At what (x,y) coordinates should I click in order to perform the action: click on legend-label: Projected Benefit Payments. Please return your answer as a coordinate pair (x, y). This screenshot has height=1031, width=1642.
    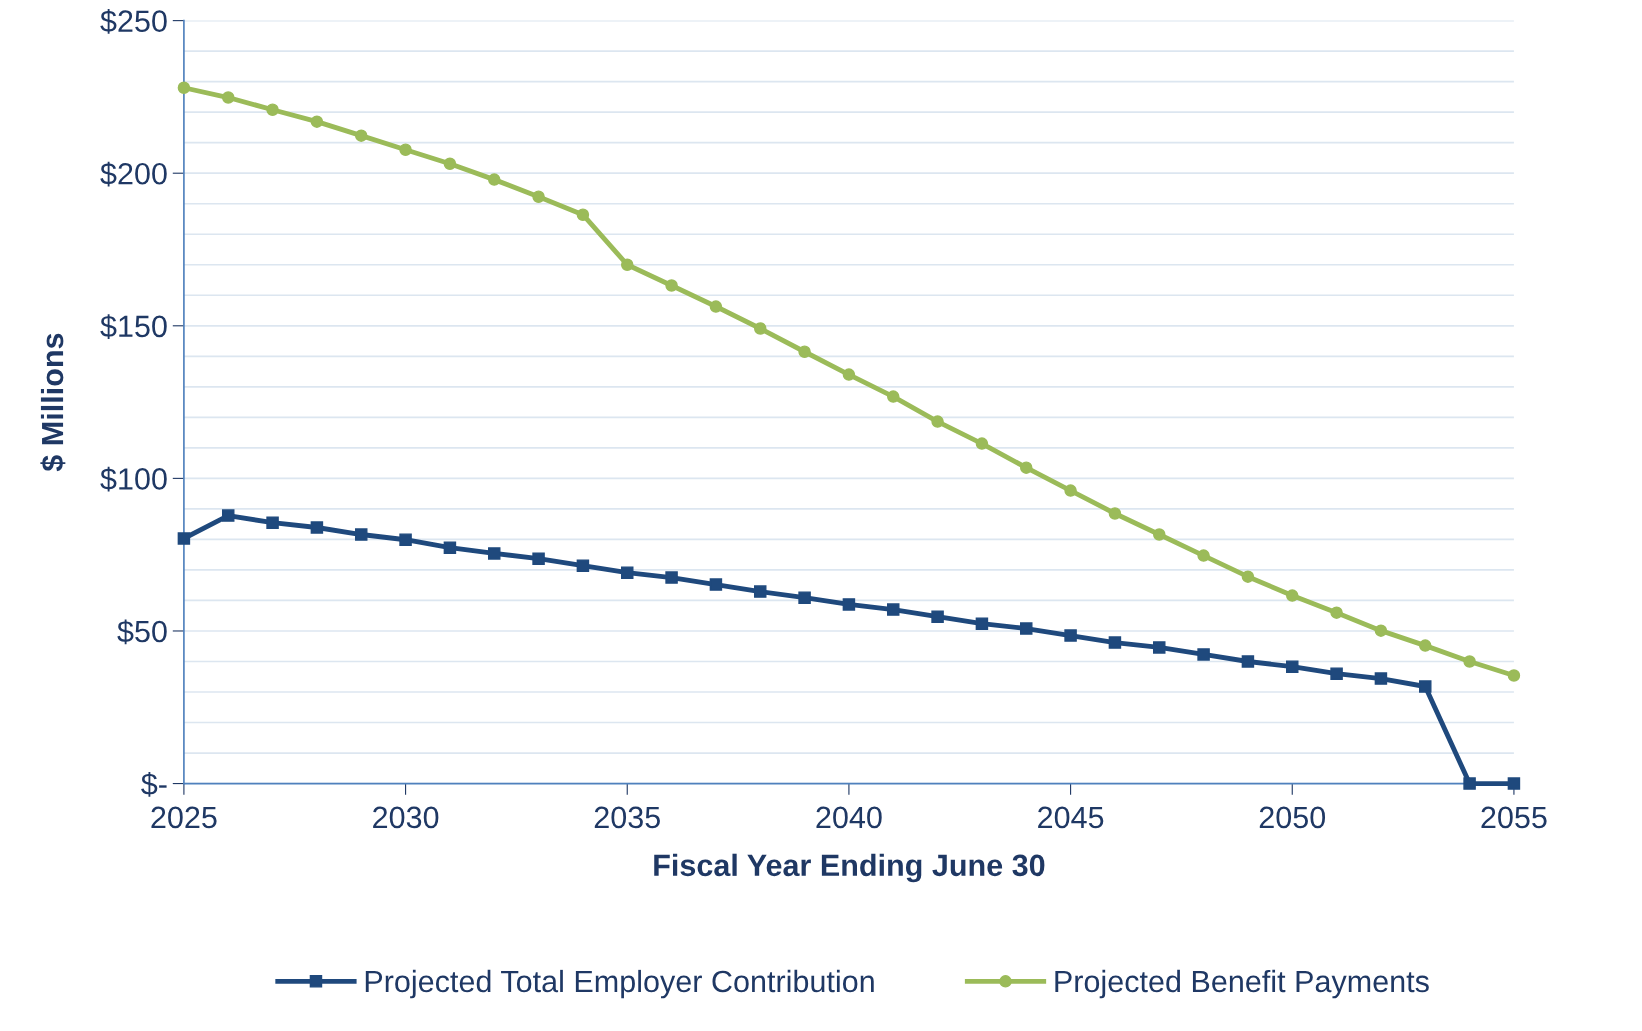
    Looking at the image, I should click on (1242, 984).